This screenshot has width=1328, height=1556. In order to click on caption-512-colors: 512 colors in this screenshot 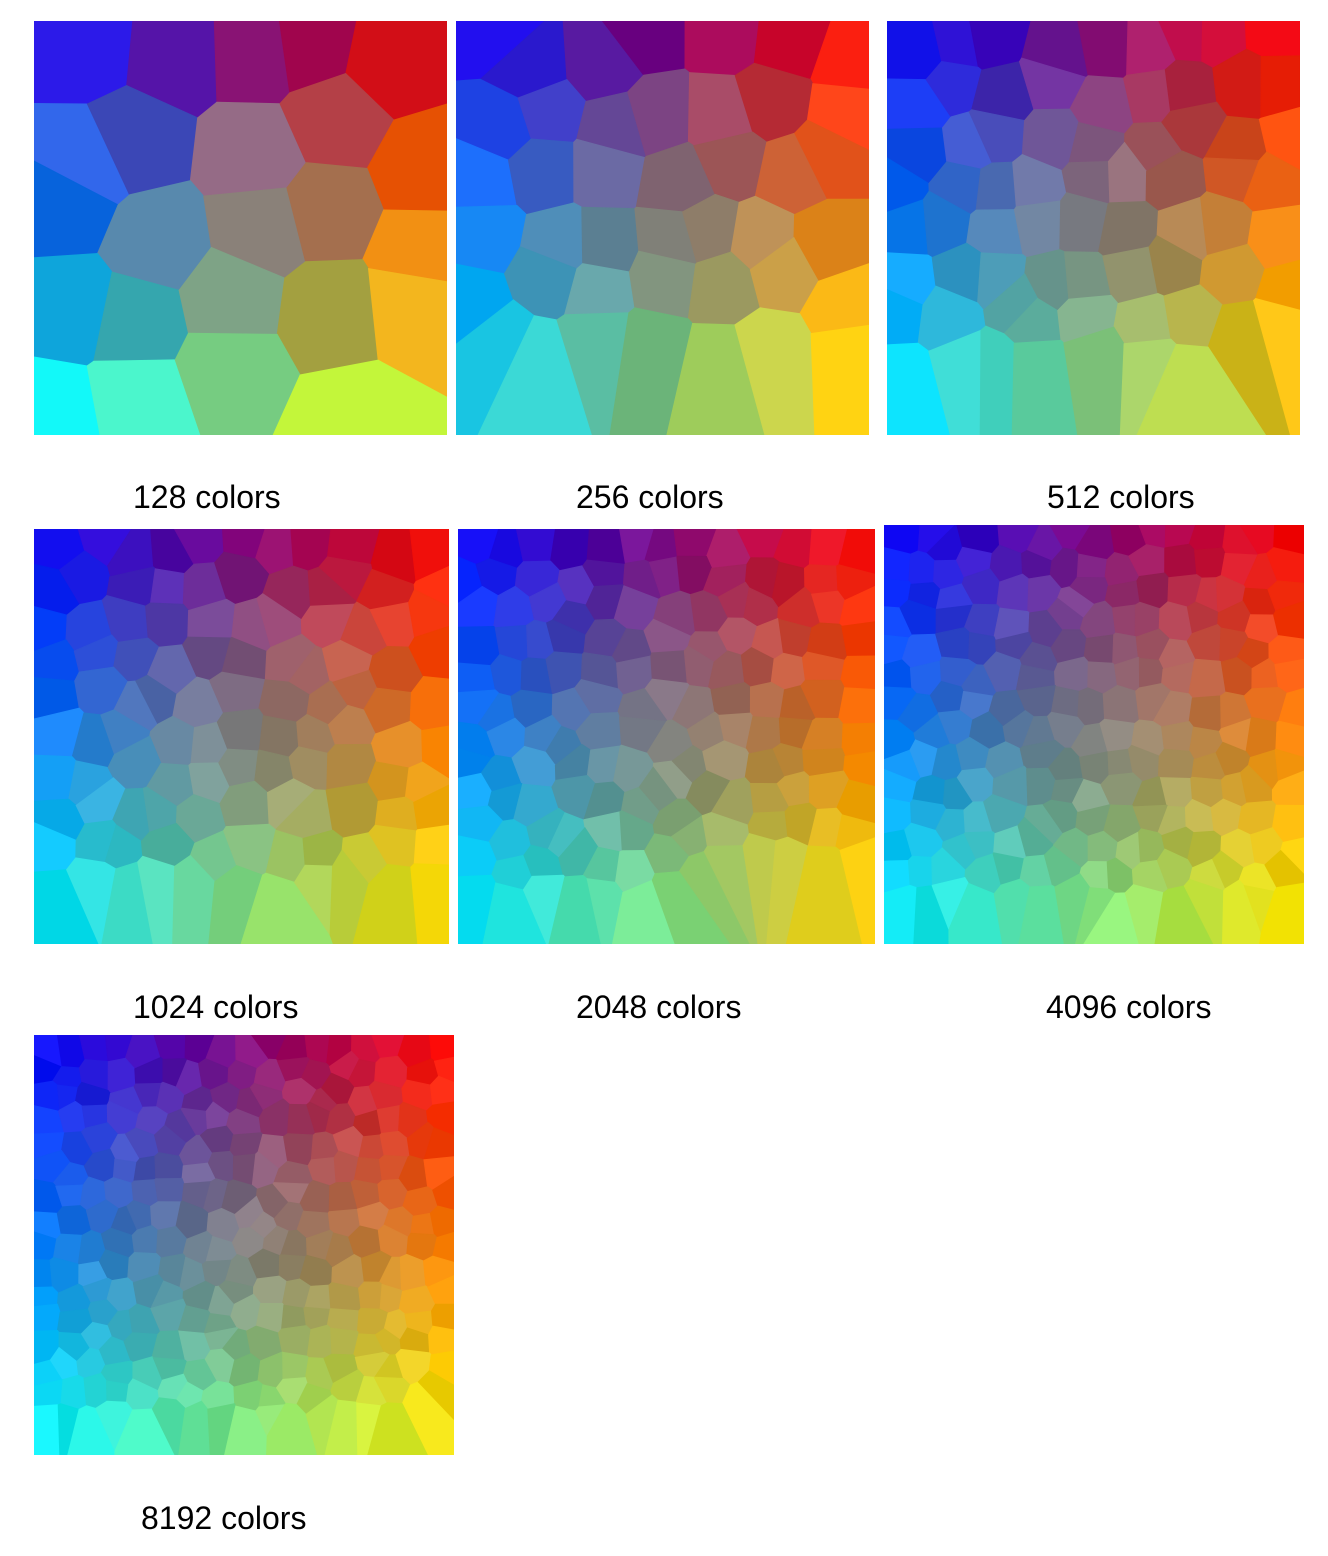, I will do `click(1121, 497)`.